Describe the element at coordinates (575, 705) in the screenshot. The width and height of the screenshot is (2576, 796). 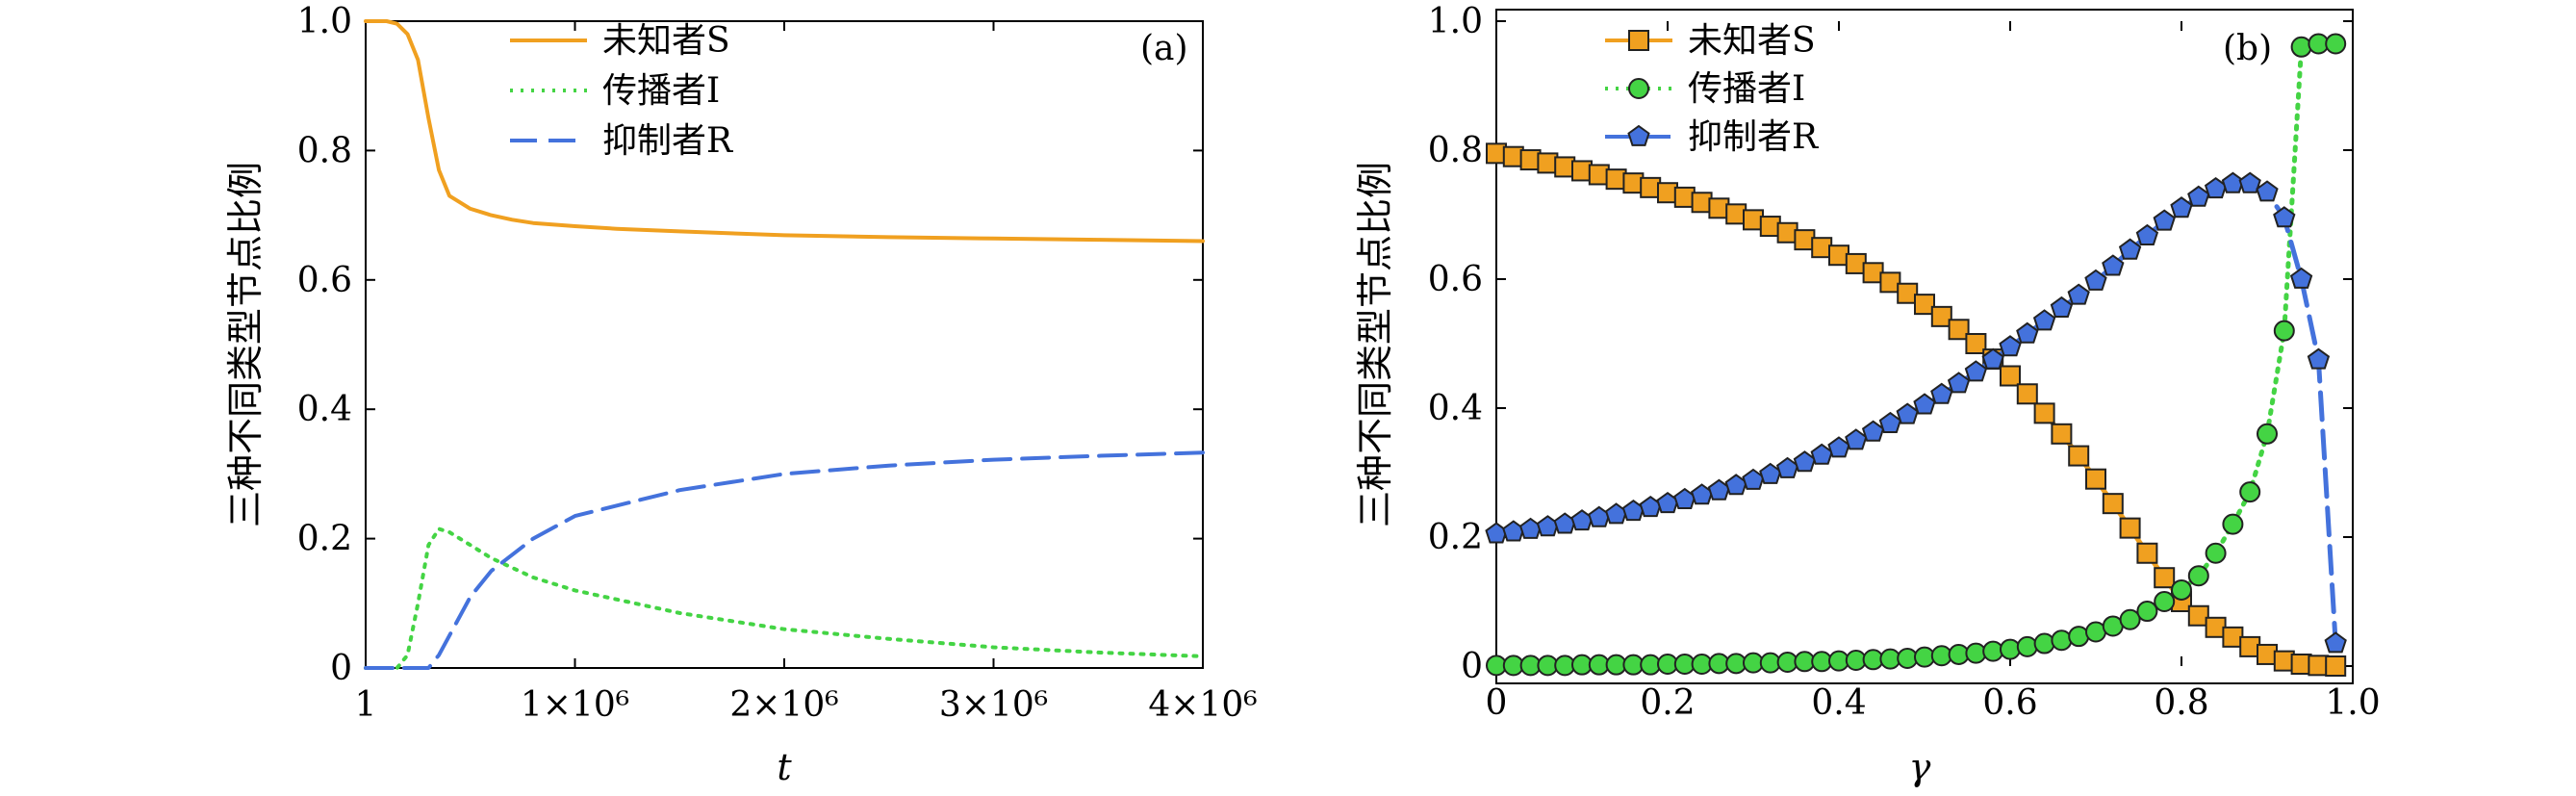
I see `x-tick-label: 1×10⁶` at that location.